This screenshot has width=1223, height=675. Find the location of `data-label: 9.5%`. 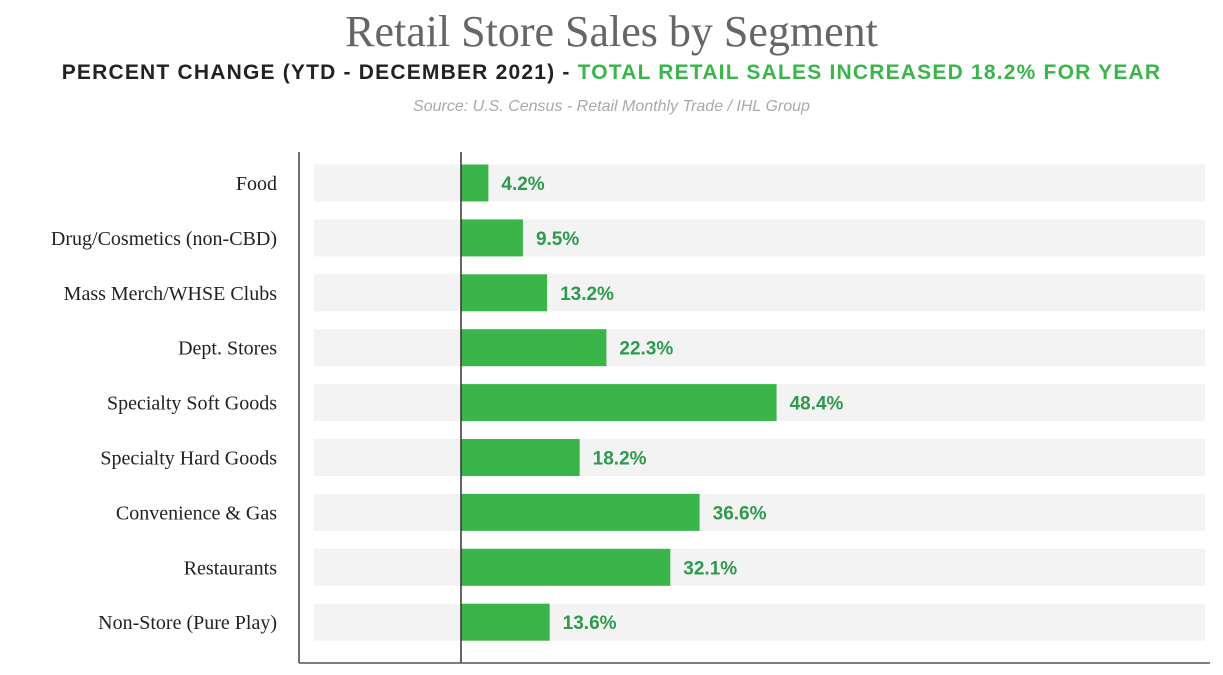

data-label: 9.5% is located at coordinates (557, 239).